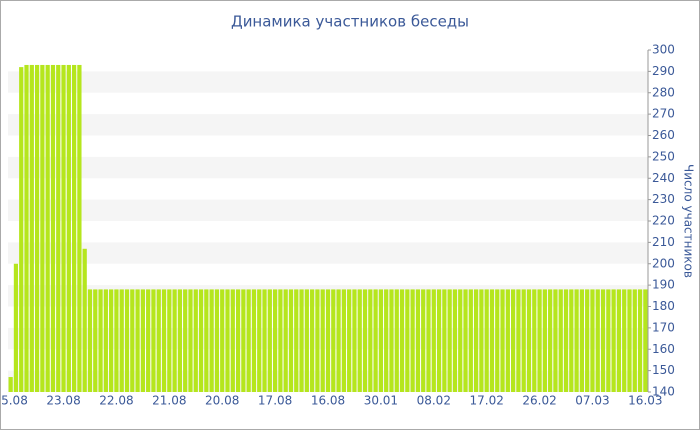 The image size is (700, 430). What do you see at coordinates (486, 401) in the screenshot?
I see `x-tick-label: 17.02` at bounding box center [486, 401].